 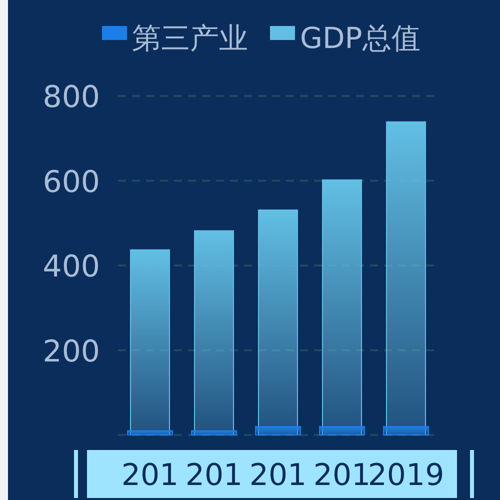 I want to click on y-tick-label: 200, so click(x=71, y=352).